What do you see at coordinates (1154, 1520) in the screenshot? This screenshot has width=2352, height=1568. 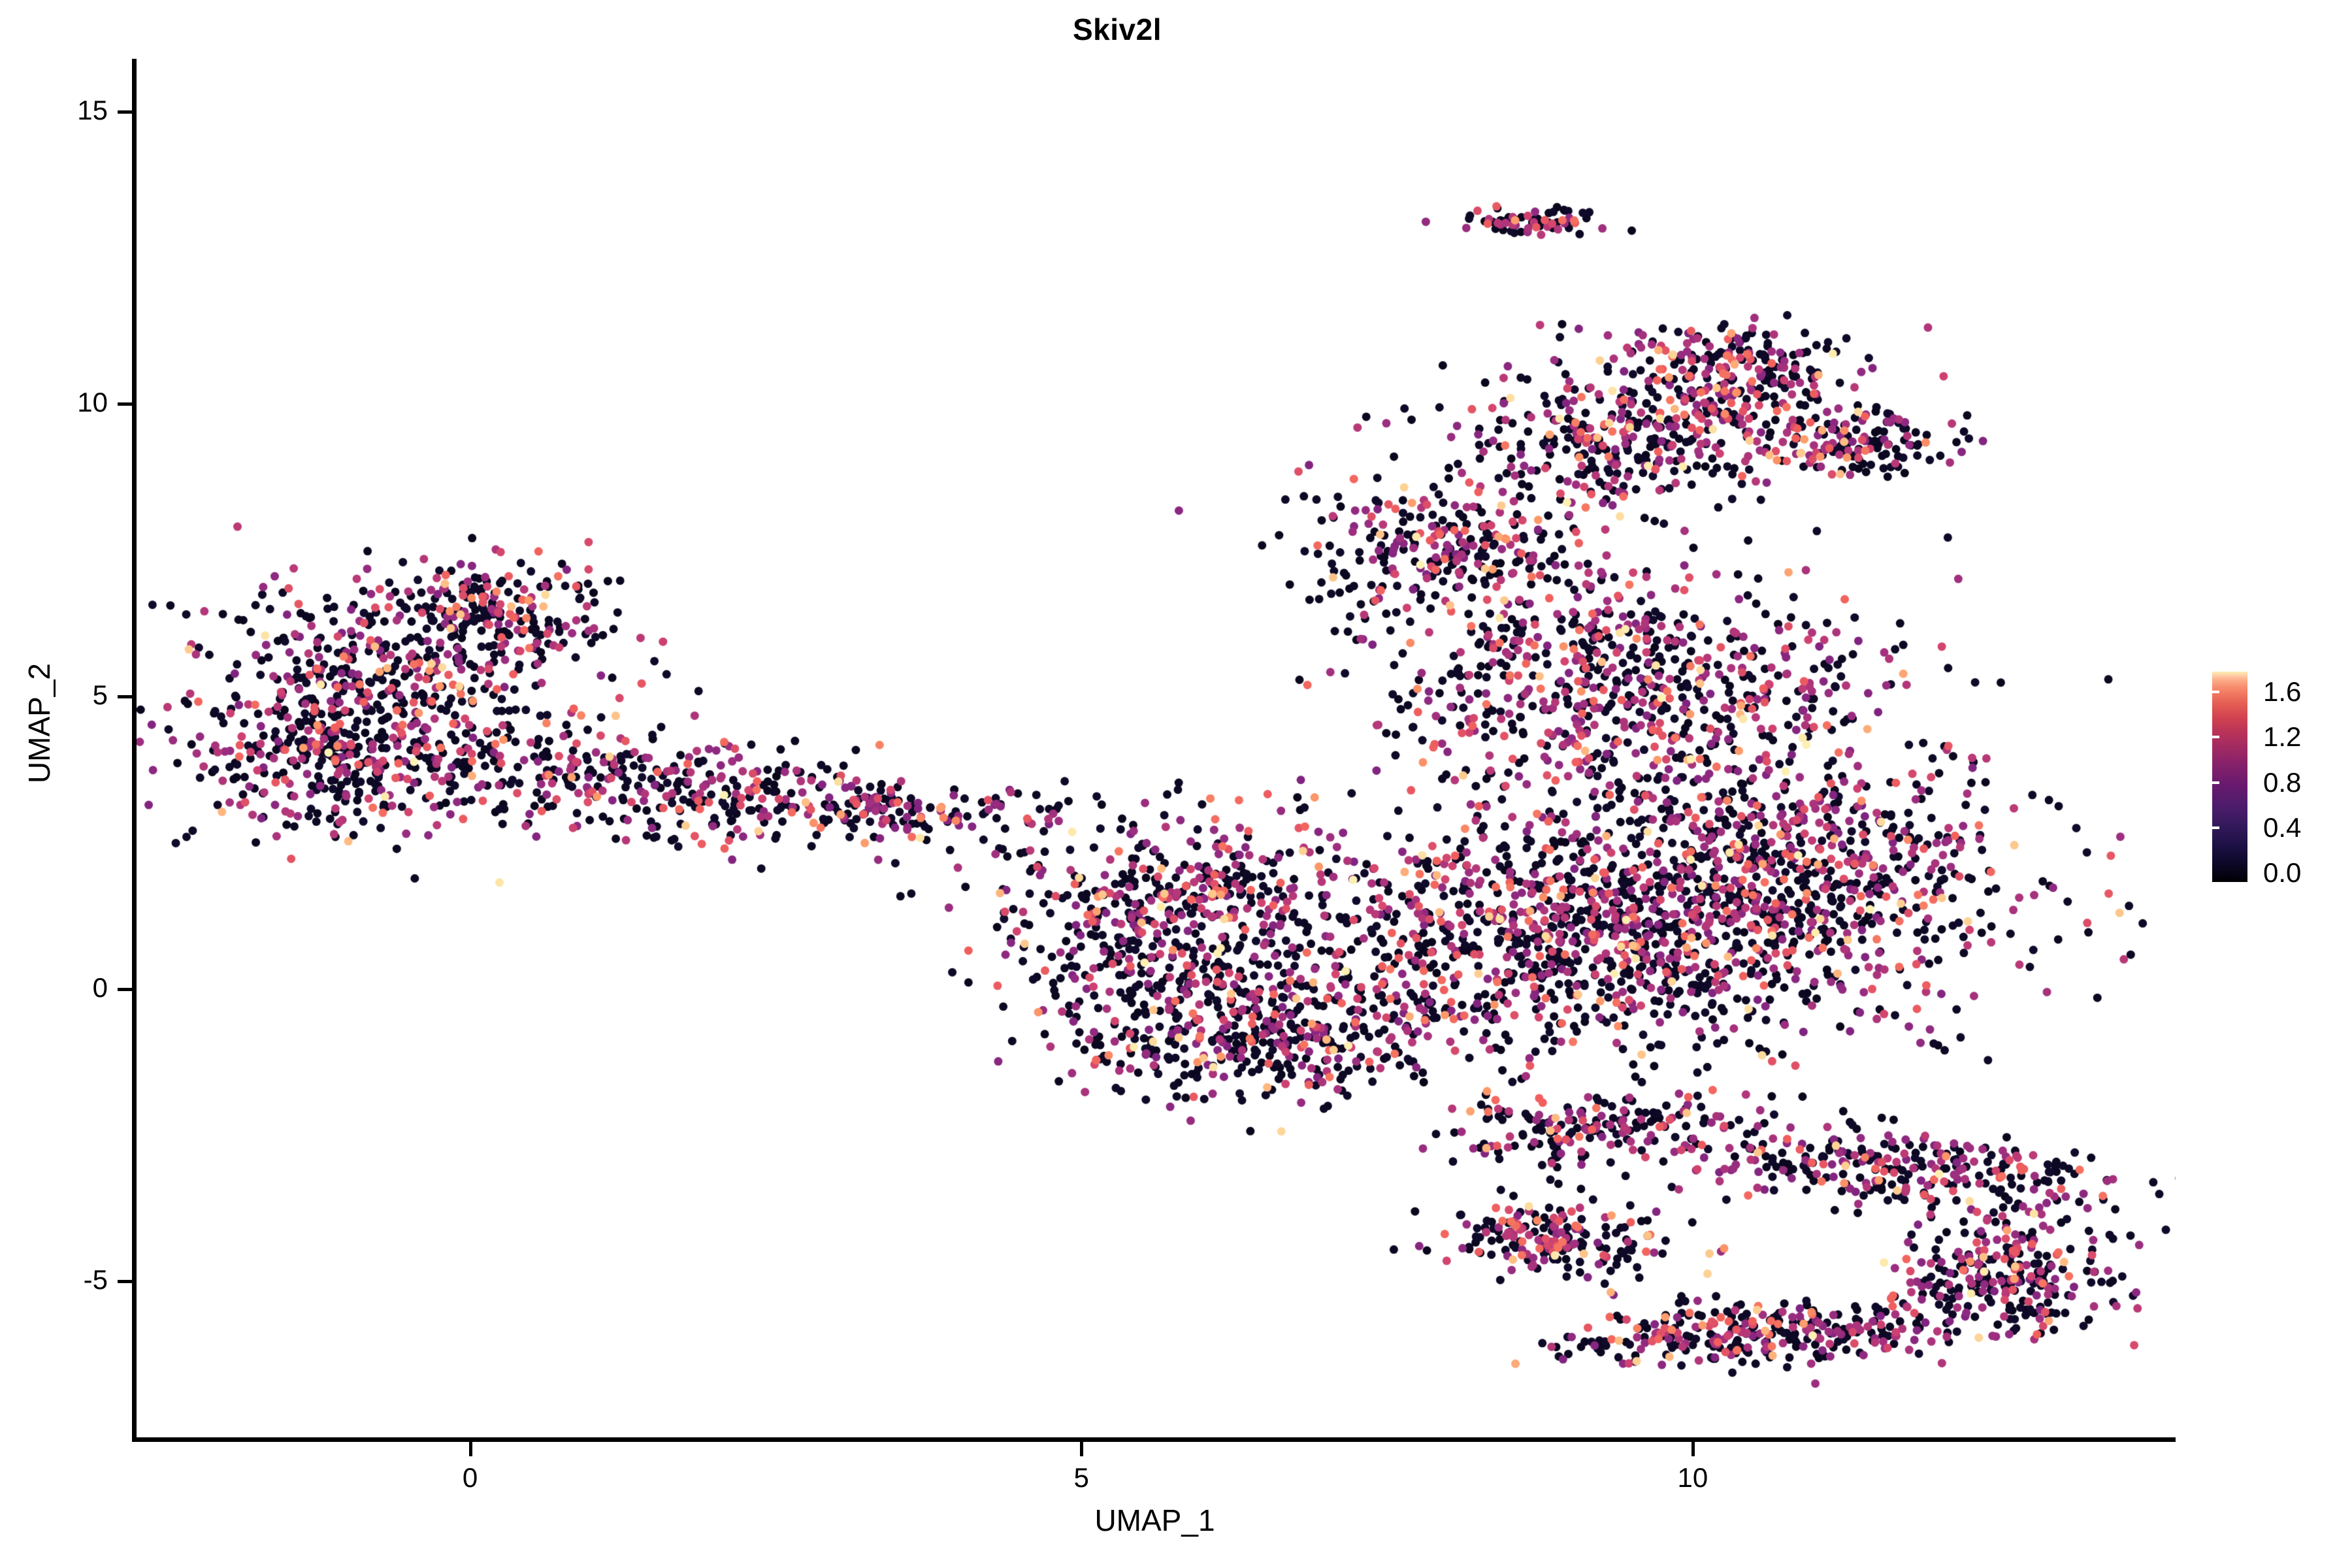 I see `x-axis-title: UMAP_1` at bounding box center [1154, 1520].